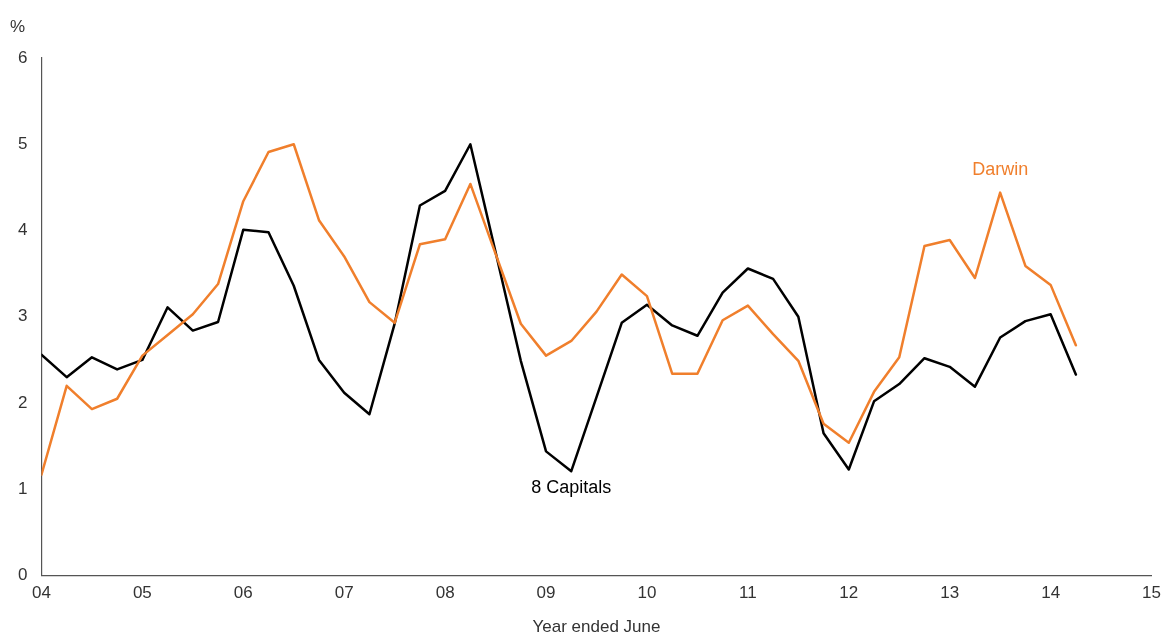 The width and height of the screenshot is (1169, 640). What do you see at coordinates (22, 57) in the screenshot?
I see `y-tick-label: 6` at bounding box center [22, 57].